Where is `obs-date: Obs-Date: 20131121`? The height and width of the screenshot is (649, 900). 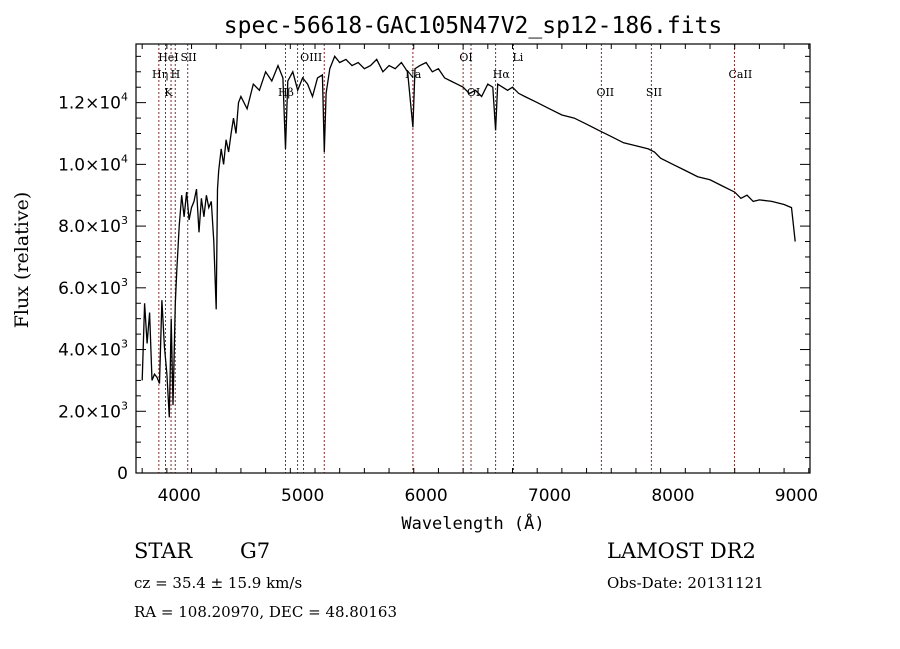
obs-date: Obs-Date: 20131121 is located at coordinates (685, 583).